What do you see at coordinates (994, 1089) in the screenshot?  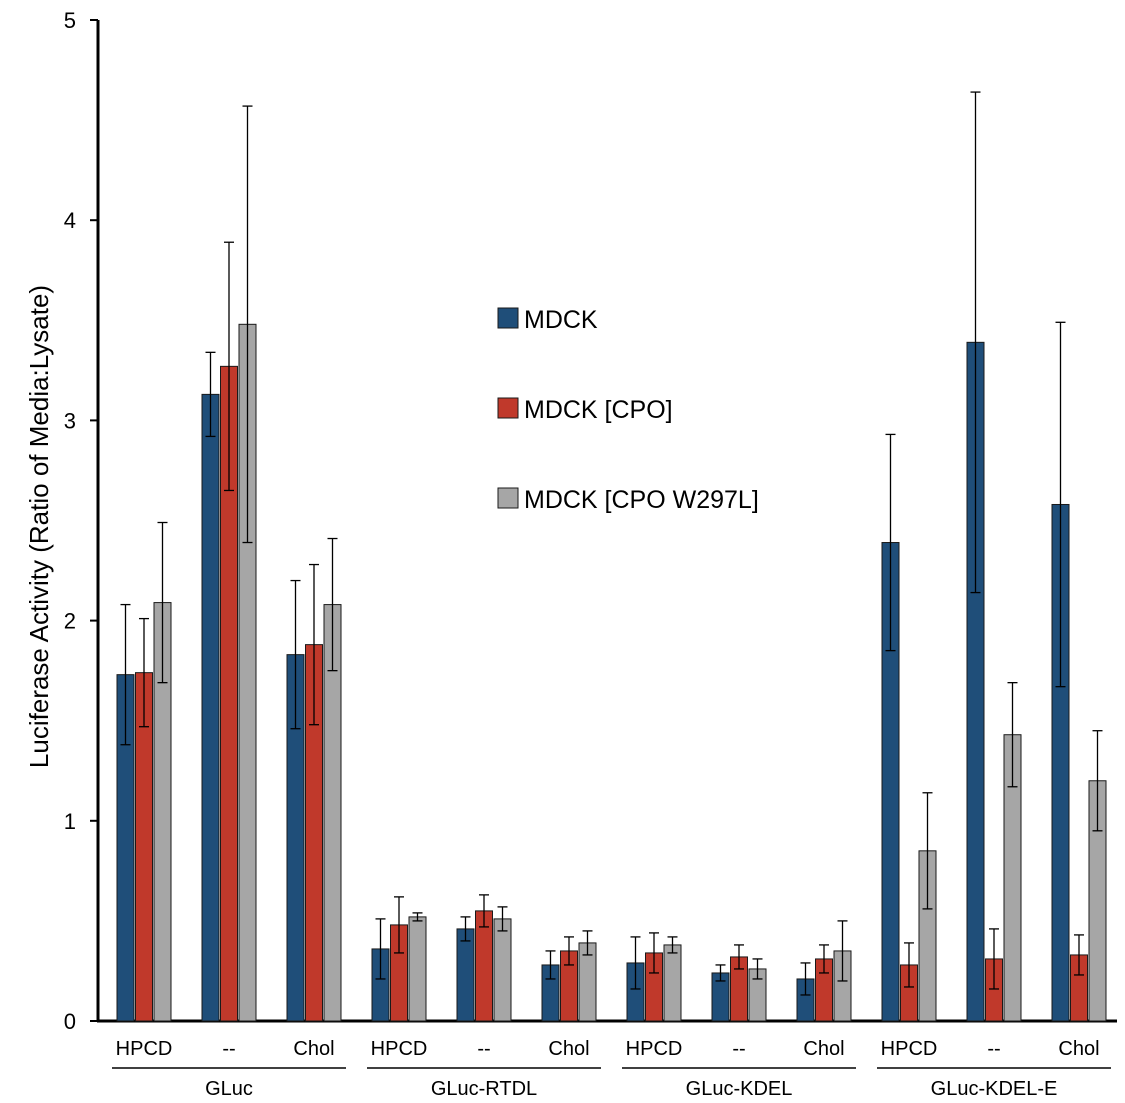 I see `group-label: GLuc-KDEL-E` at bounding box center [994, 1089].